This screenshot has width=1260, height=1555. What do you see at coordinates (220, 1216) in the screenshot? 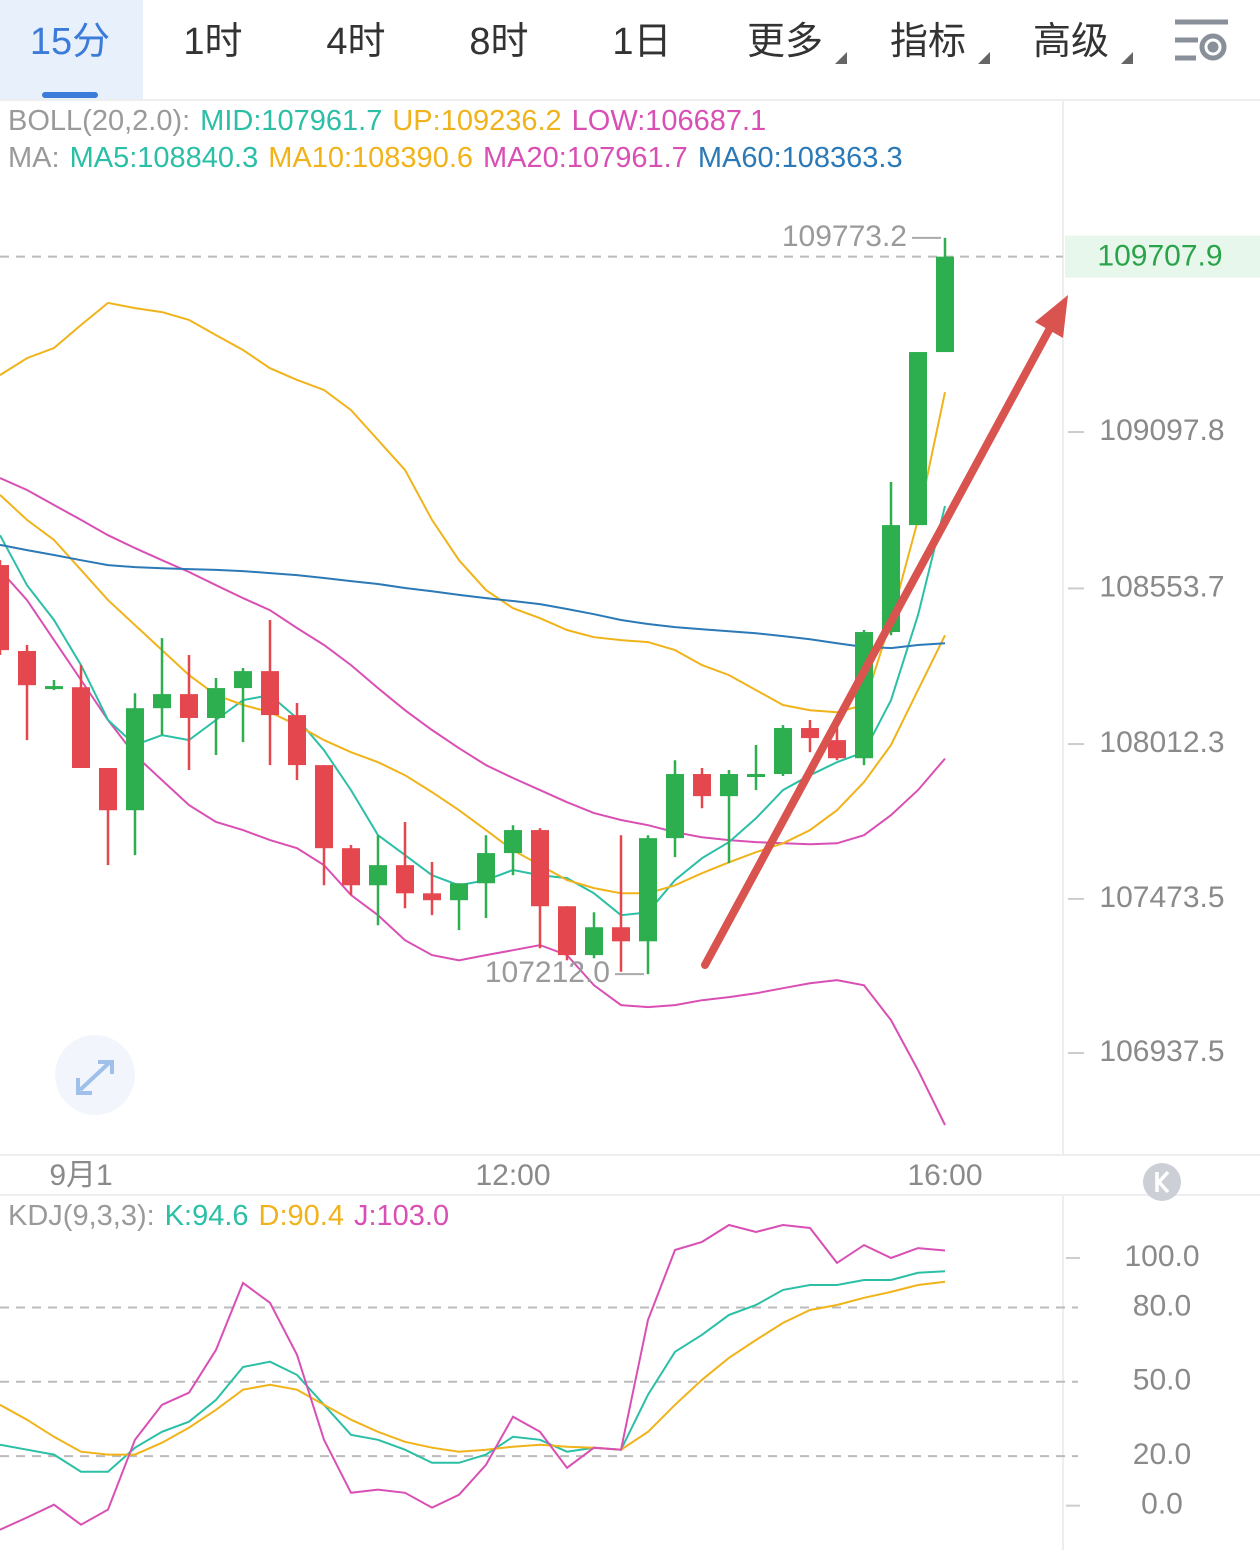
I see `legend-value: 94.6` at bounding box center [220, 1216].